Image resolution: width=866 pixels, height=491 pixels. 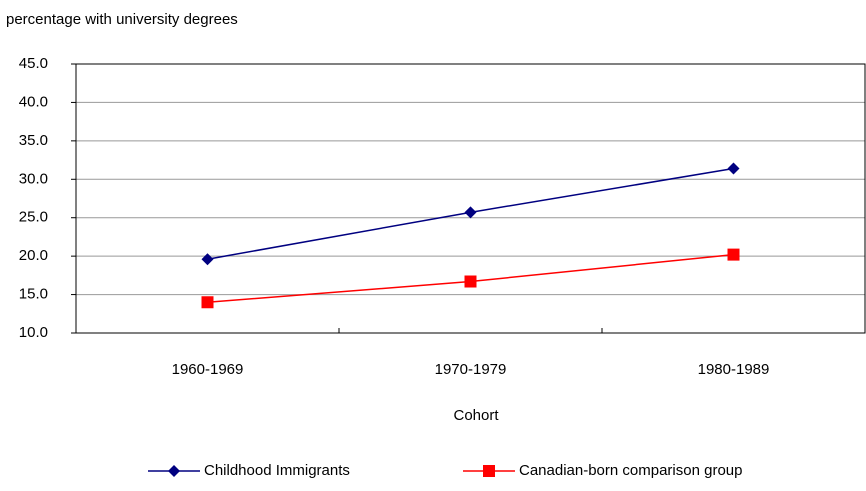 I want to click on y-tick-label: 25.0, so click(x=33, y=217).